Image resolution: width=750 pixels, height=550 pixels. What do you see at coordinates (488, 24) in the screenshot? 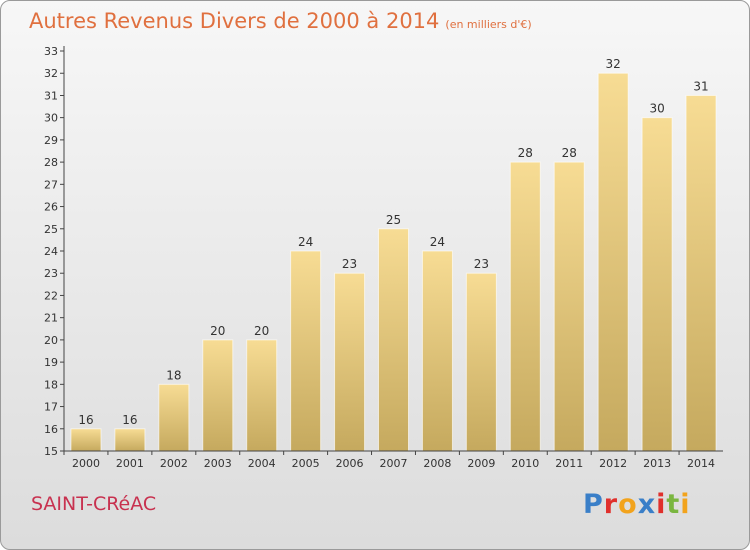
I see `chart-subtitle: (en milliers d'€)` at bounding box center [488, 24].